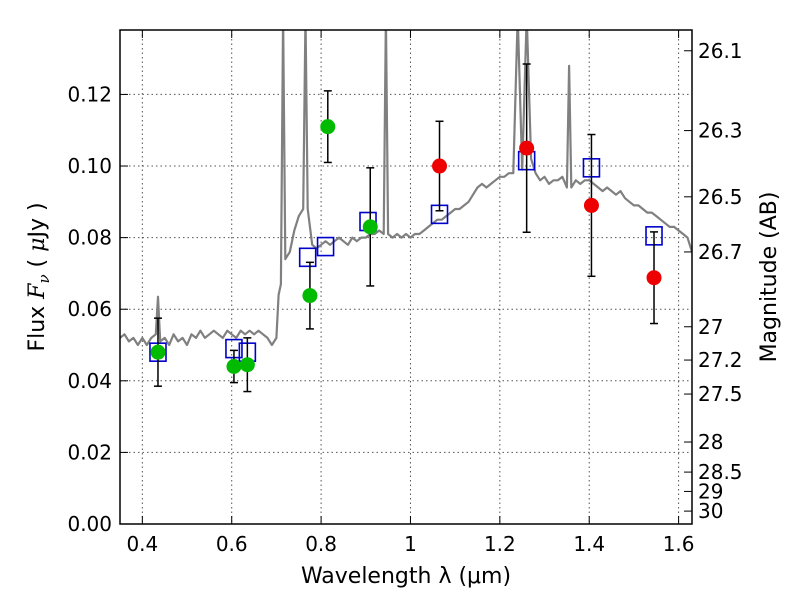 The image size is (800, 600). What do you see at coordinates (232, 544) in the screenshot?
I see `x-tick-label: 0.6` at bounding box center [232, 544].